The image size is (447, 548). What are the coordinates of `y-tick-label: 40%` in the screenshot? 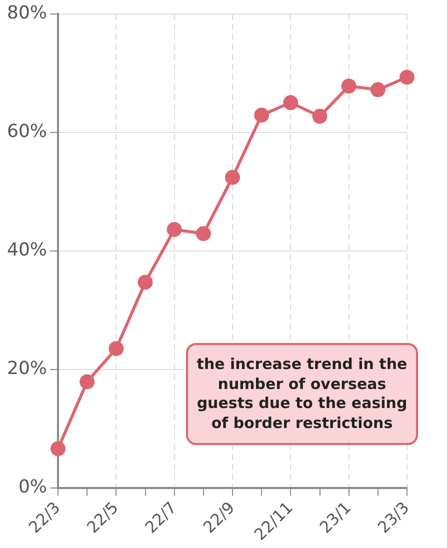 It's located at (27, 249).